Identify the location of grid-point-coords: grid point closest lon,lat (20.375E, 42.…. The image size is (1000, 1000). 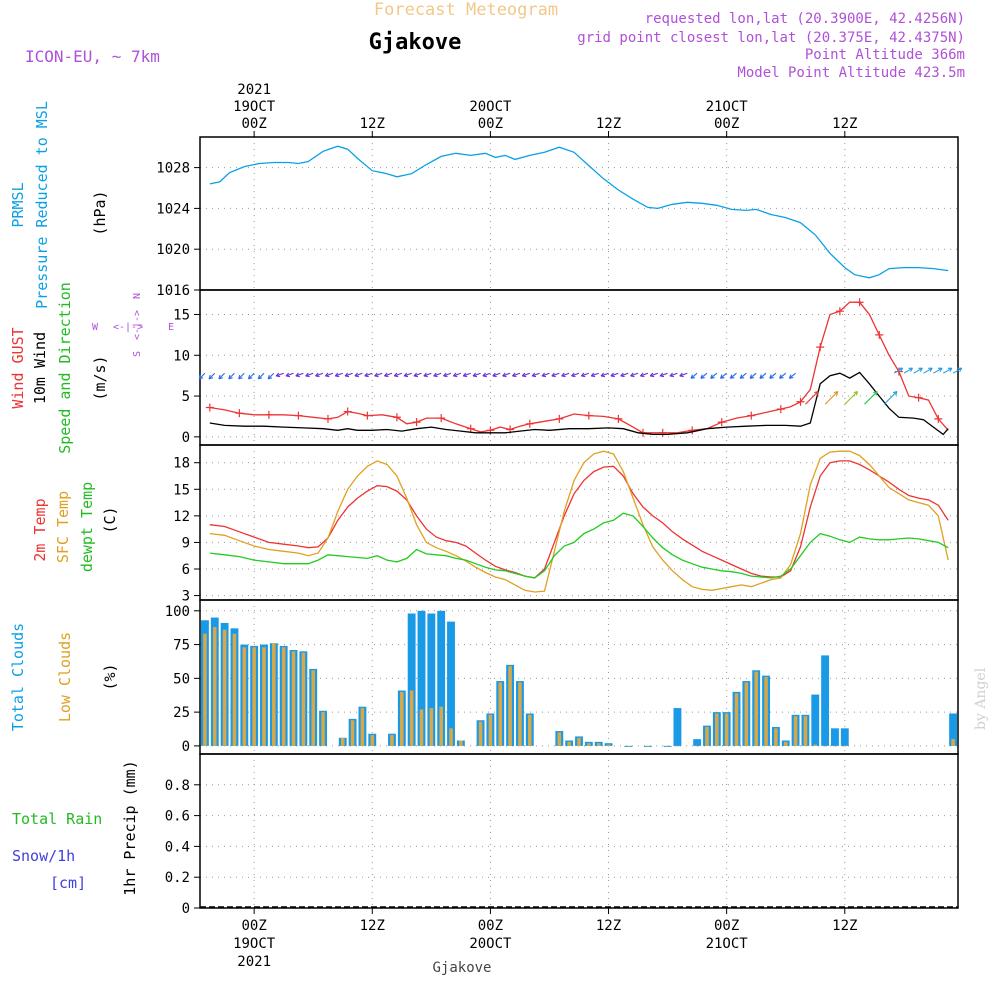
(771, 38).